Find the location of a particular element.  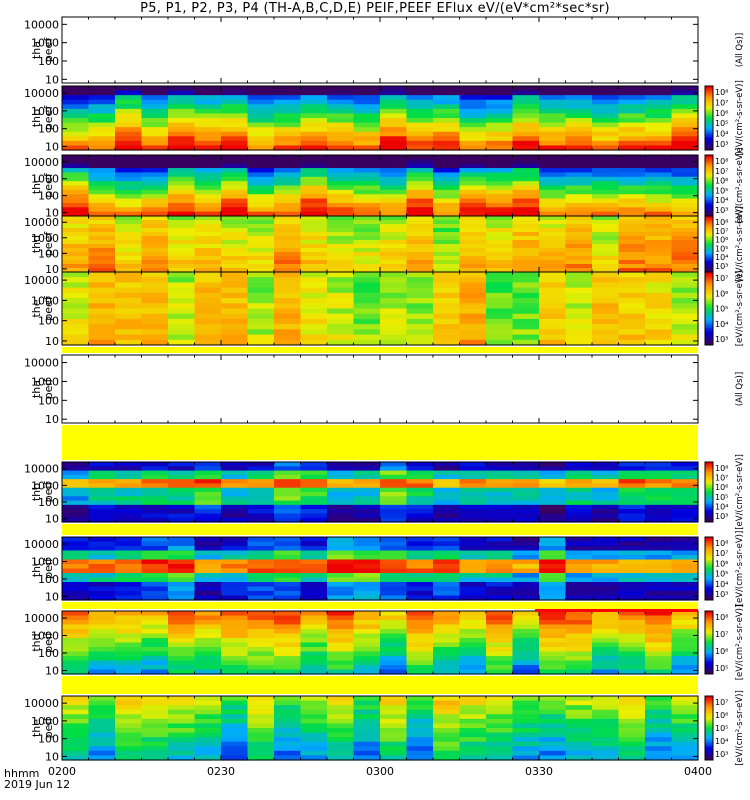

panel-ylabel-line2: peef is located at coordinates (48, 244).